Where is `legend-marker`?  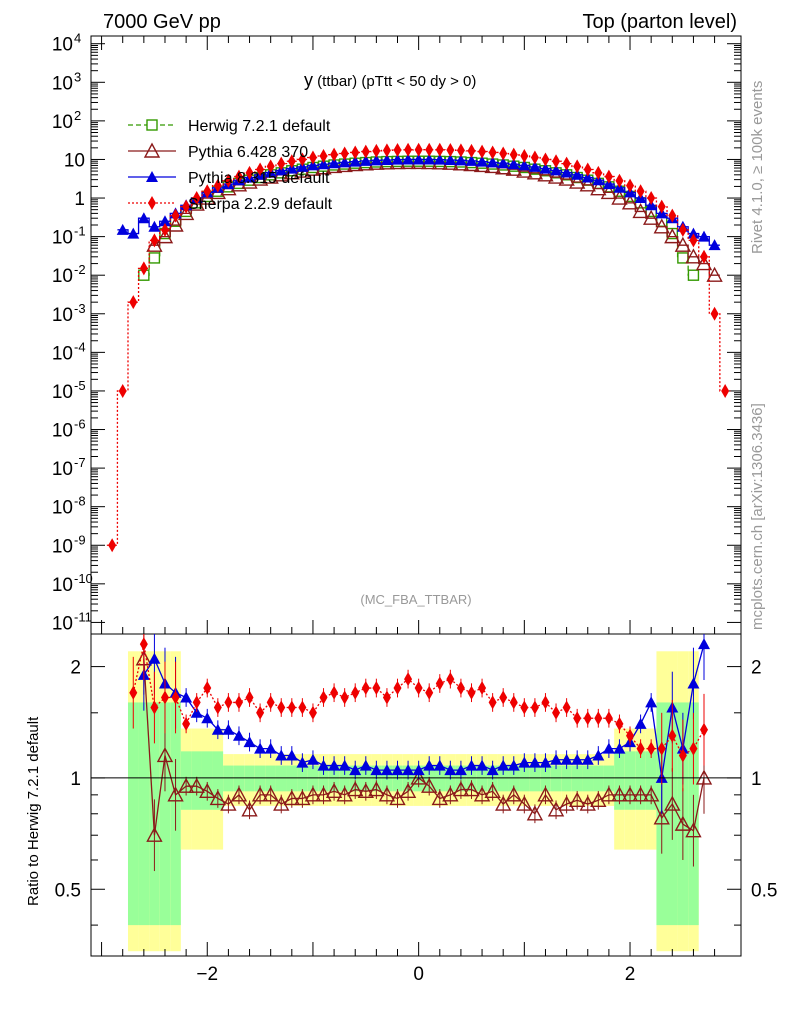 legend-marker is located at coordinates (152, 125).